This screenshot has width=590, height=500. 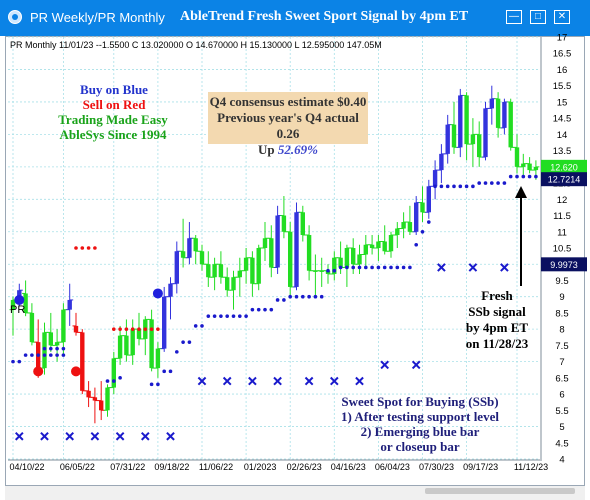 What do you see at coordinates (288, 150) in the screenshot?
I see `consensus-up: Up 52.69%` at bounding box center [288, 150].